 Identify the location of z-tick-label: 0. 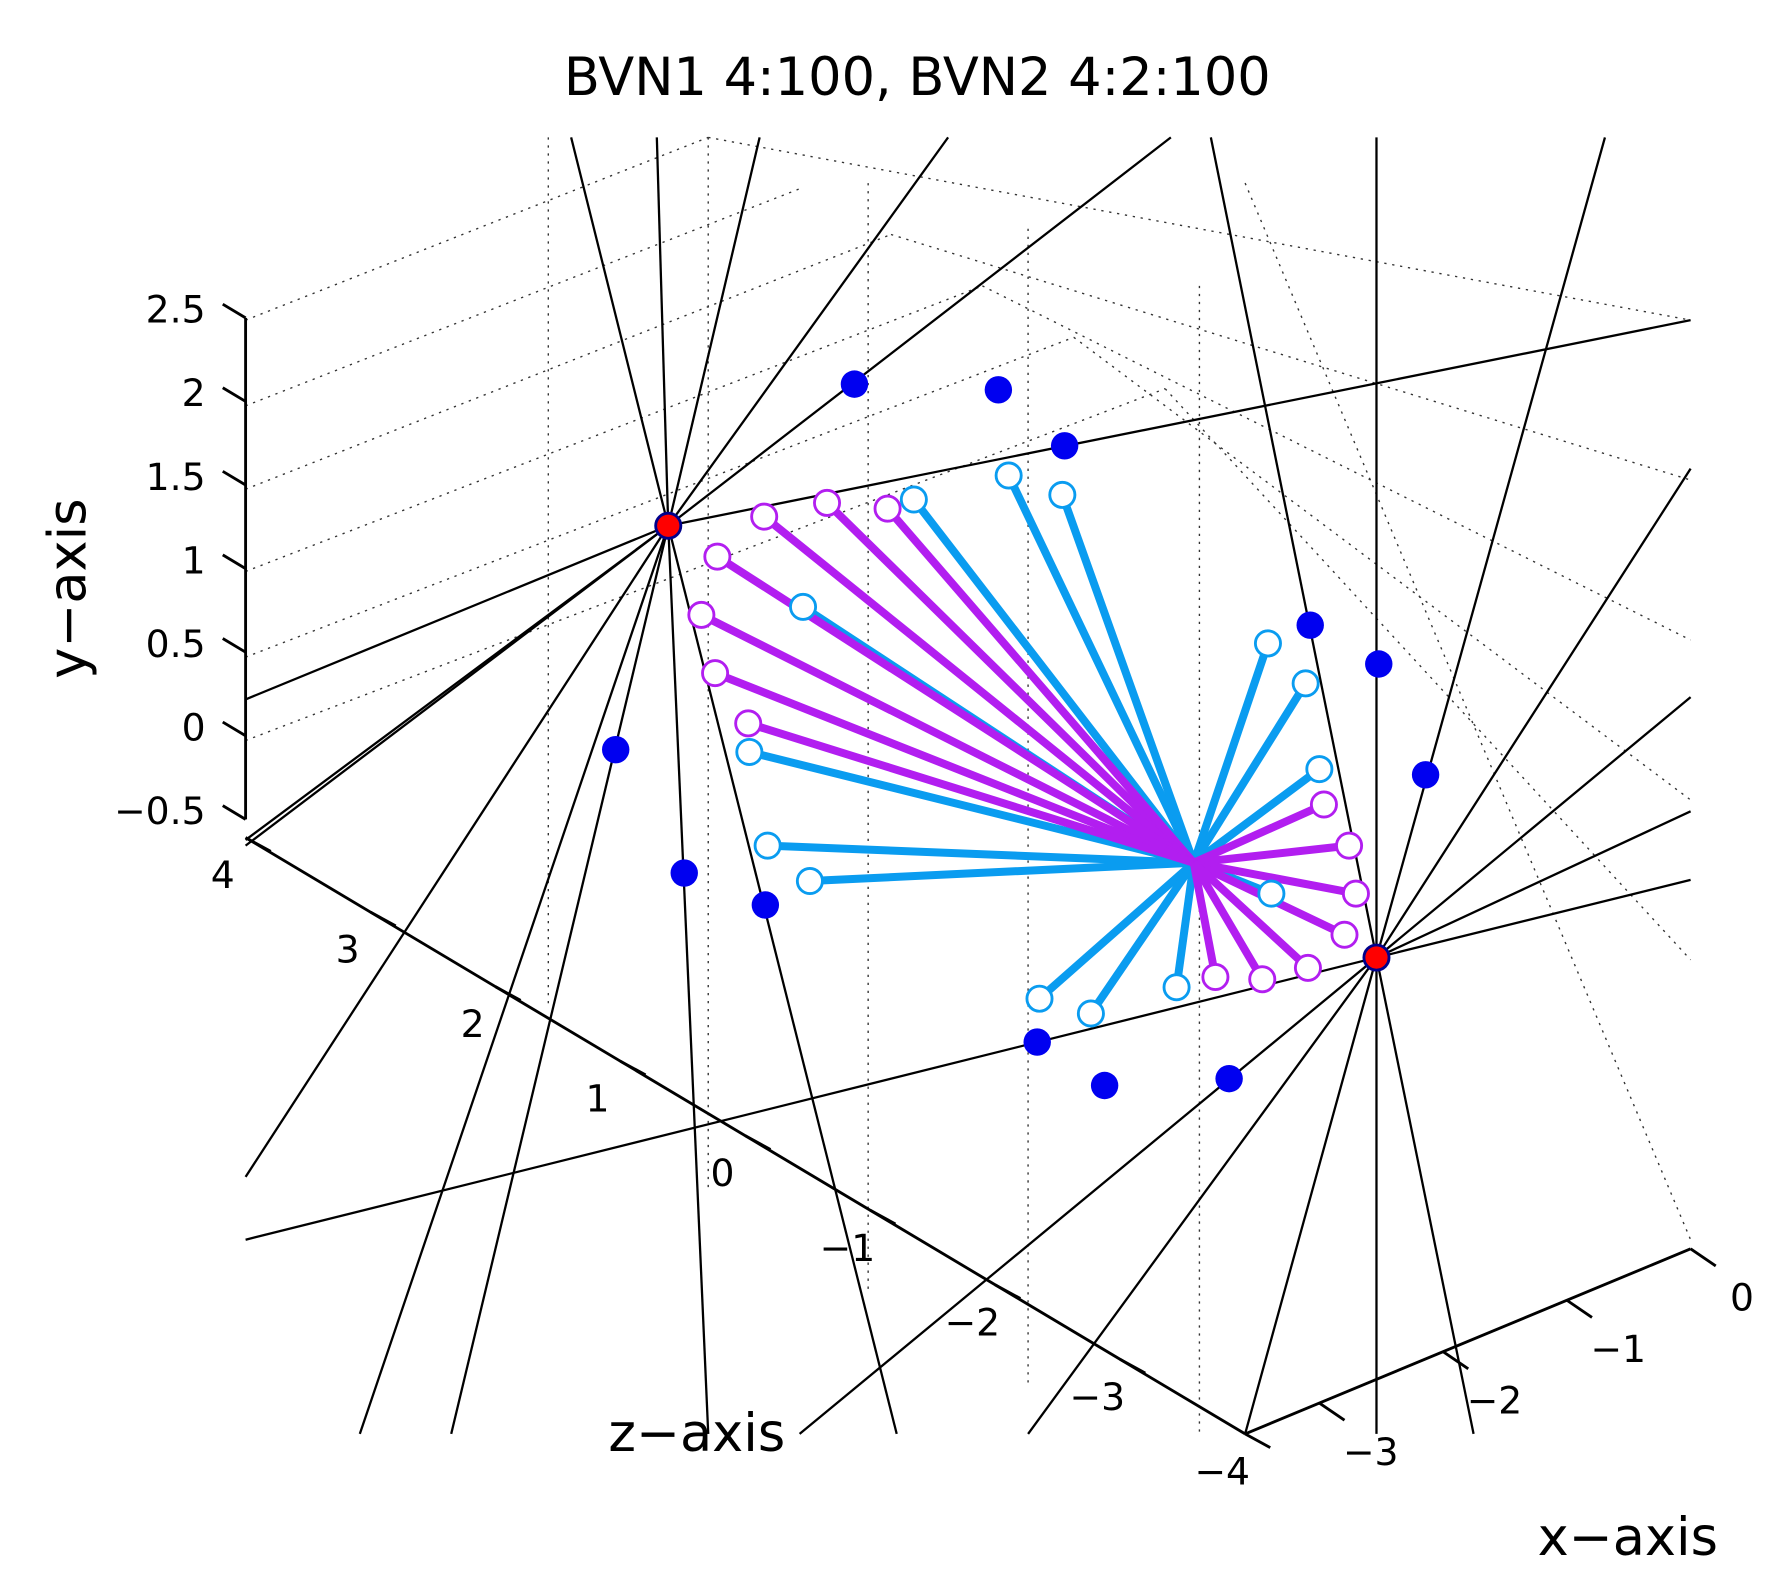
(723, 1173).